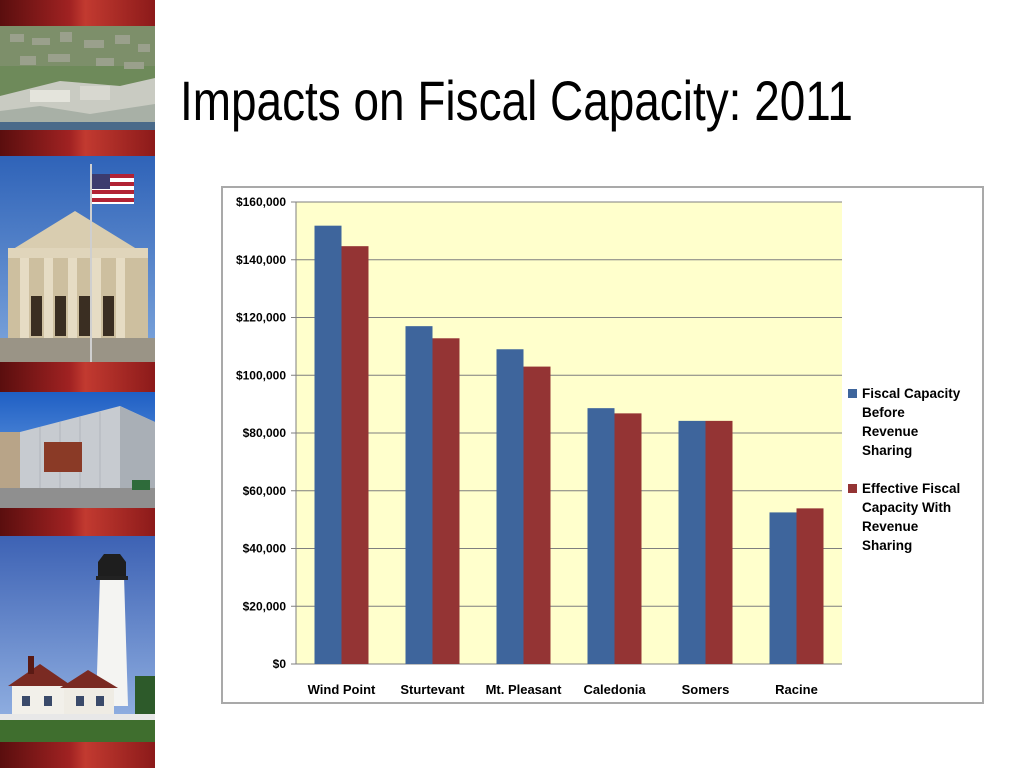  Describe the element at coordinates (77, 78) in the screenshot. I see `aerial-city-photo` at that location.